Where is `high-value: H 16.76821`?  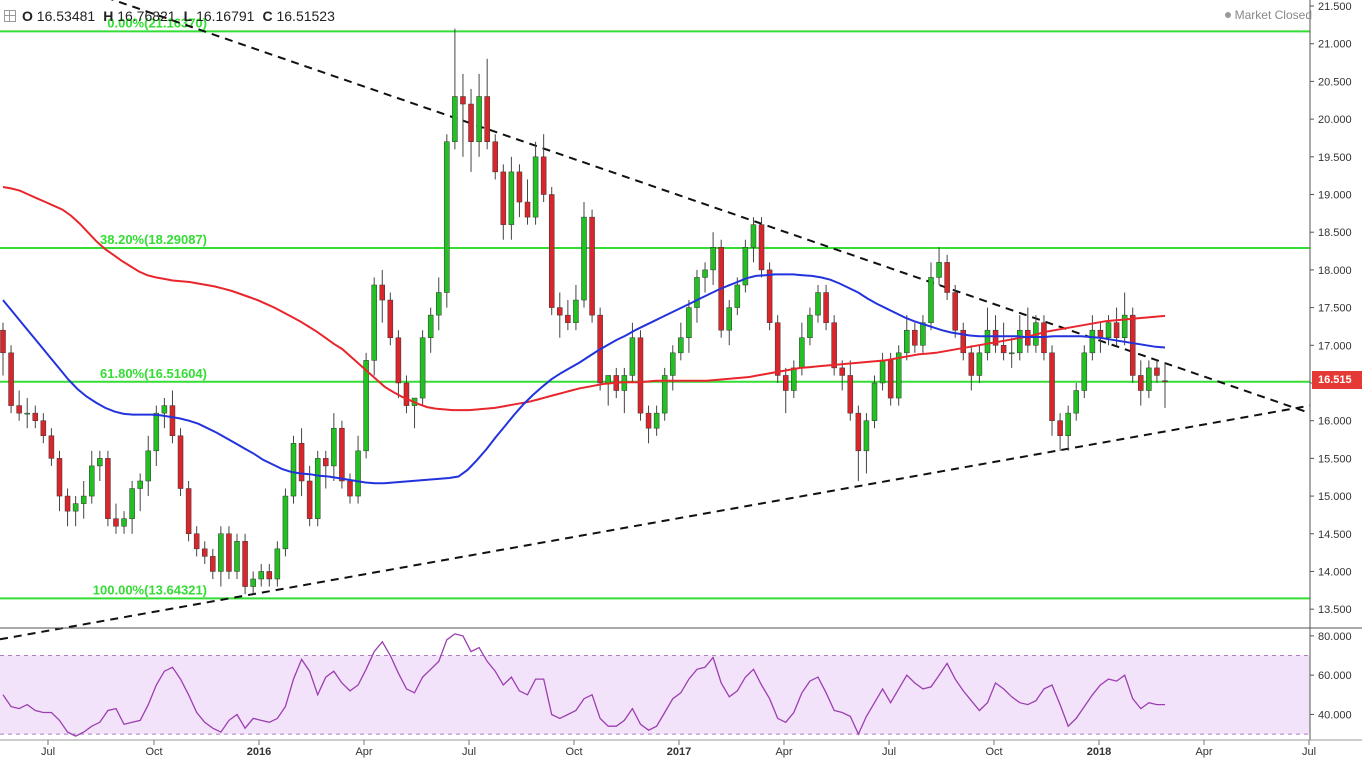 high-value: H 16.76821 is located at coordinates (139, 16).